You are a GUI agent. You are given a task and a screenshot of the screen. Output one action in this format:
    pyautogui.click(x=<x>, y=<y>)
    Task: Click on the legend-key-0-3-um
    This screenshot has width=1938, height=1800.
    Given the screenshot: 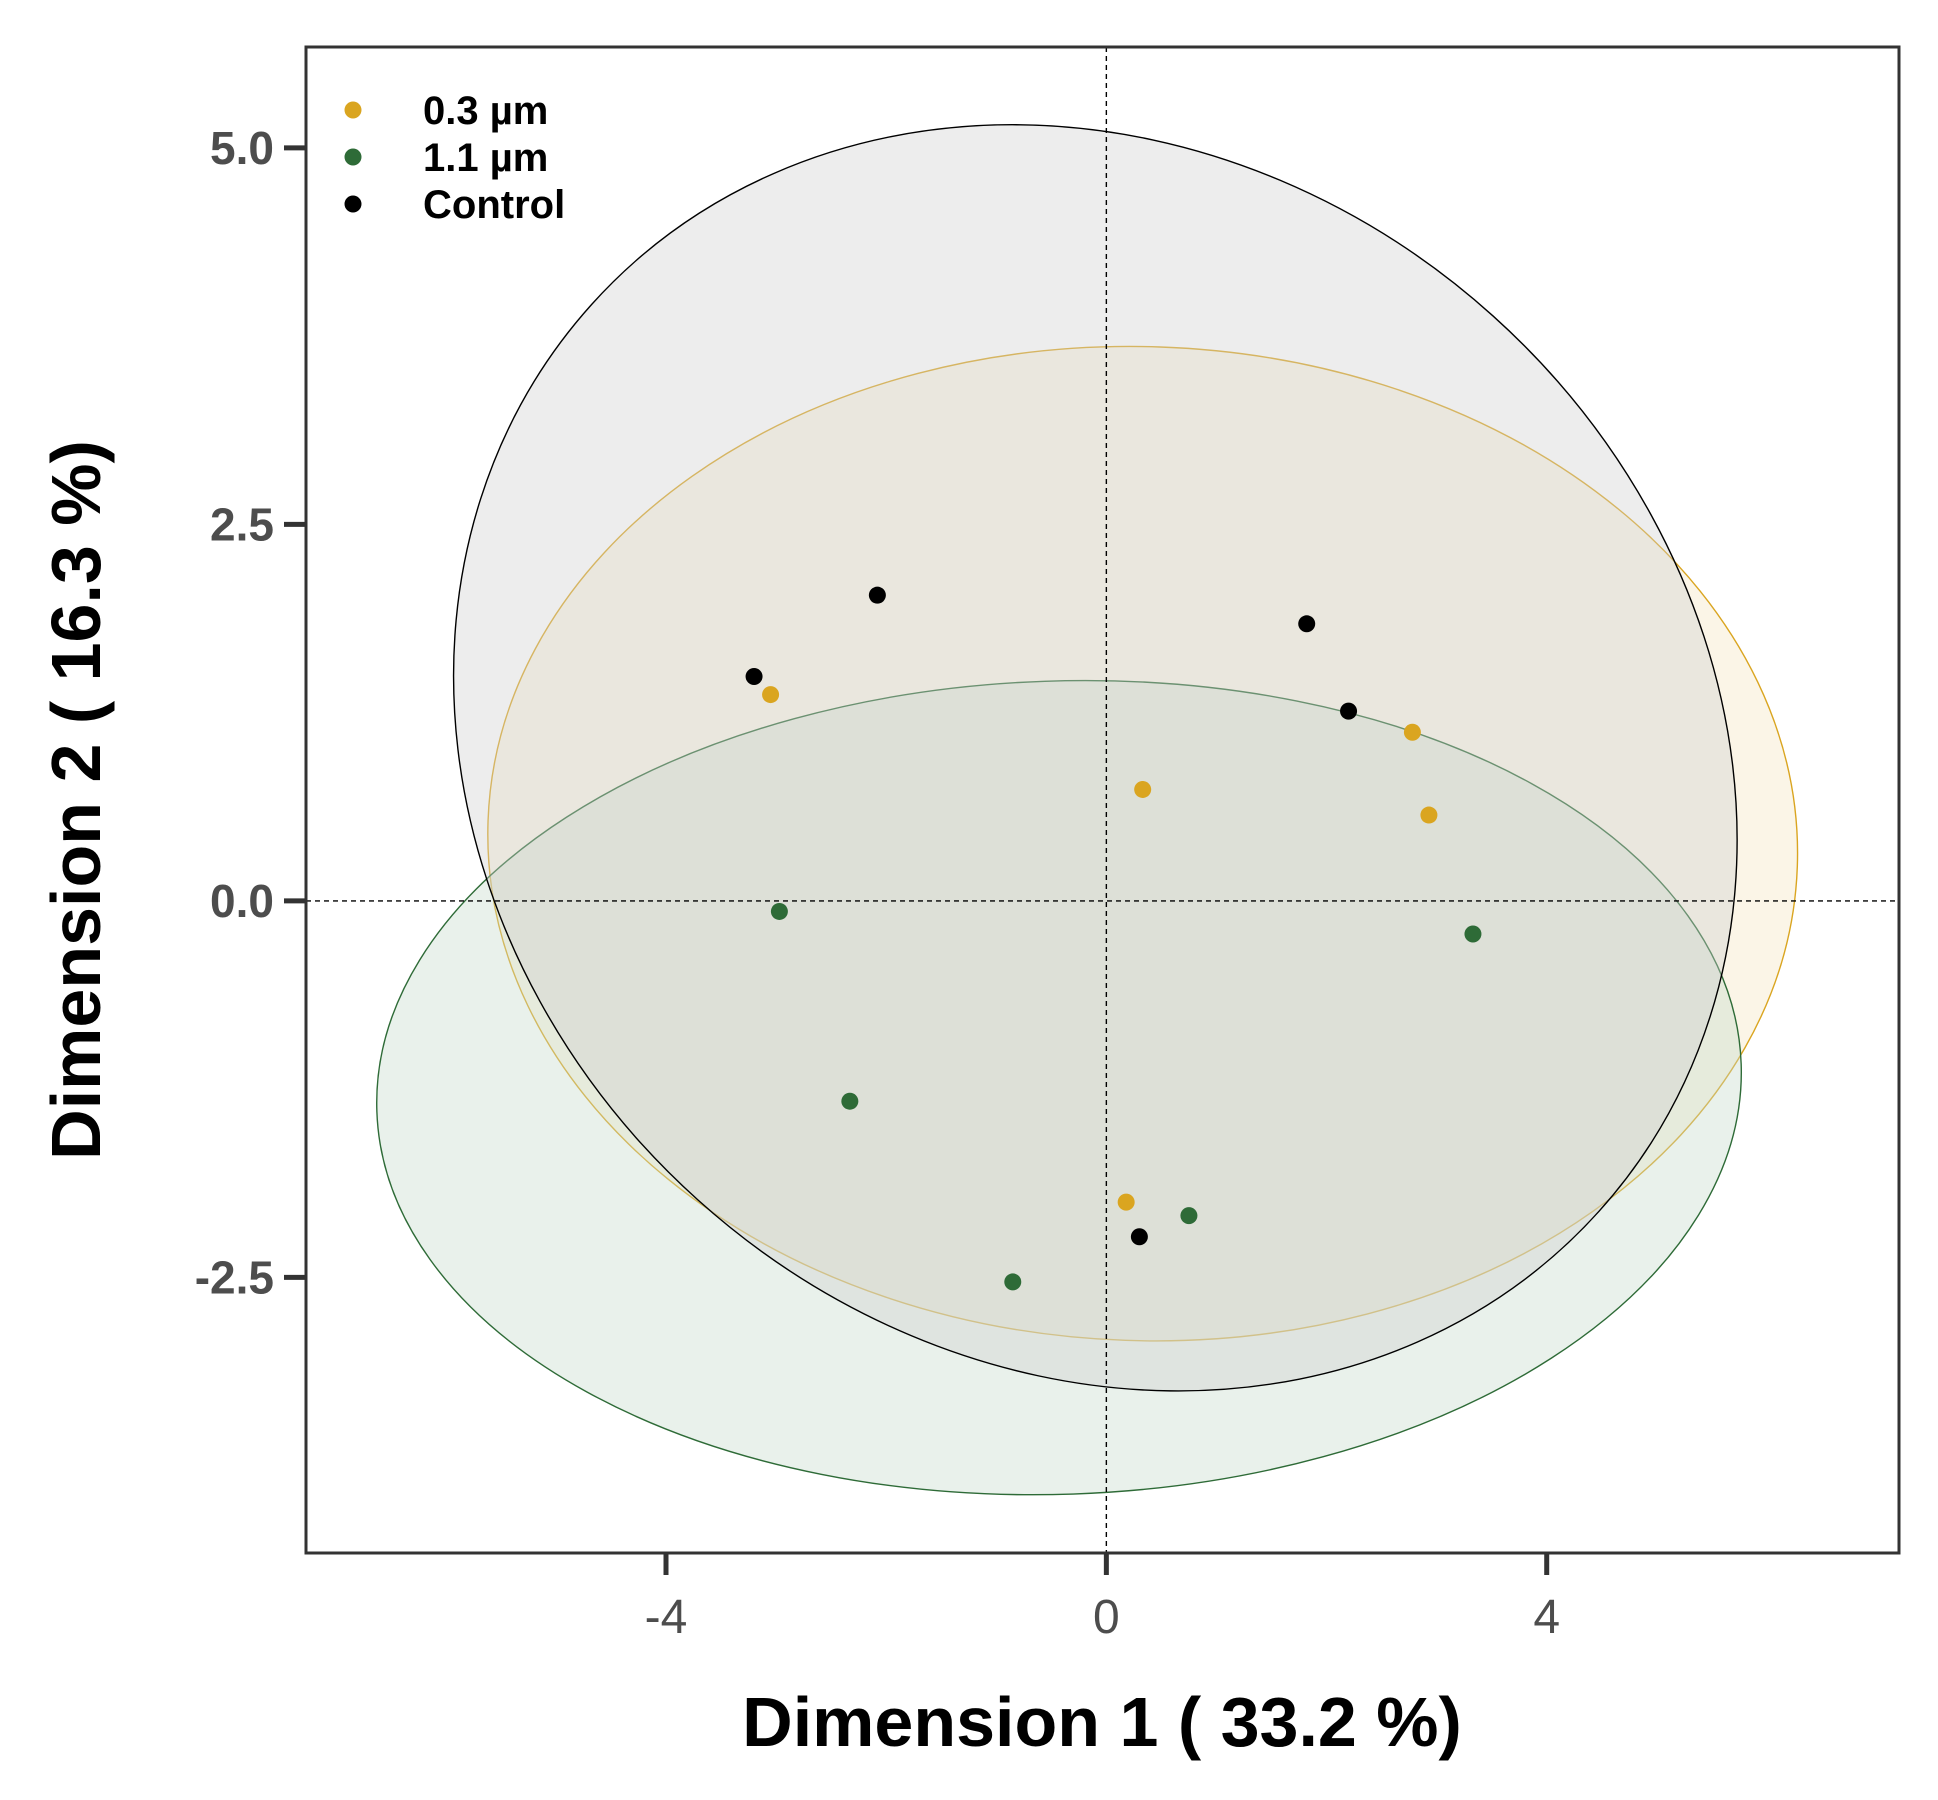 What is the action you would take?
    pyautogui.click(x=353, y=110)
    